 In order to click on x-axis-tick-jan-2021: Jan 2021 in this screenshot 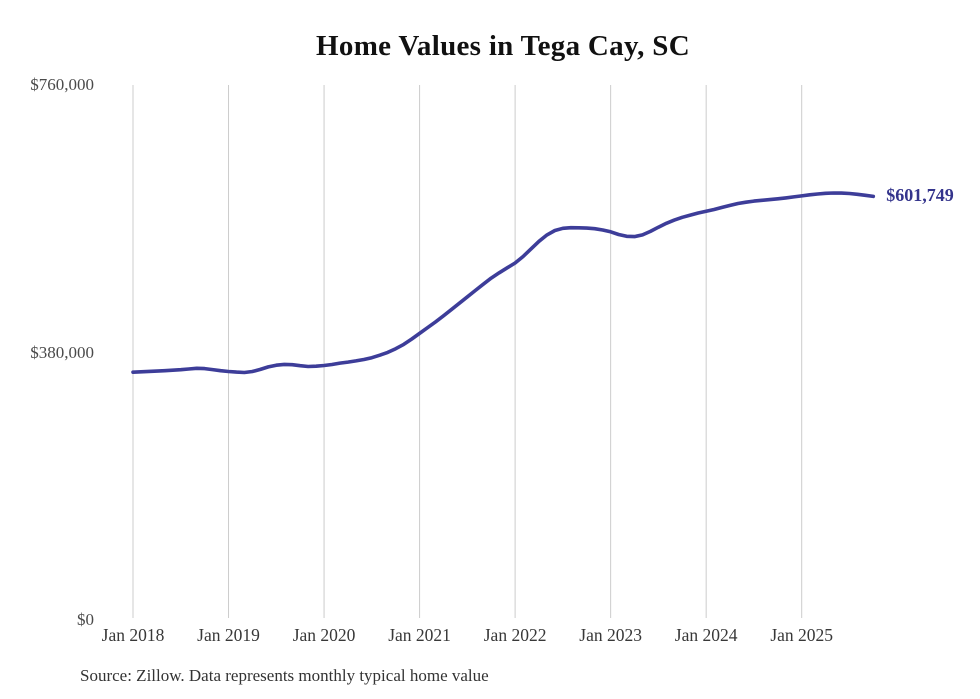, I will do `click(419, 635)`.